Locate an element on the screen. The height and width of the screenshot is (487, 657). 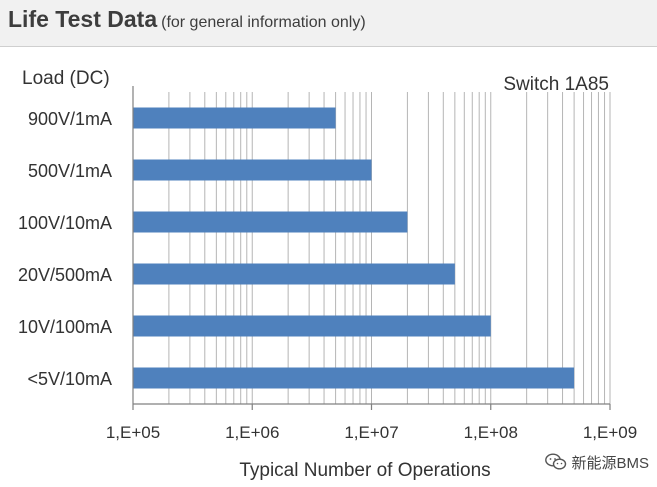
x-tick-label: 1,E+06 is located at coordinates (252, 432).